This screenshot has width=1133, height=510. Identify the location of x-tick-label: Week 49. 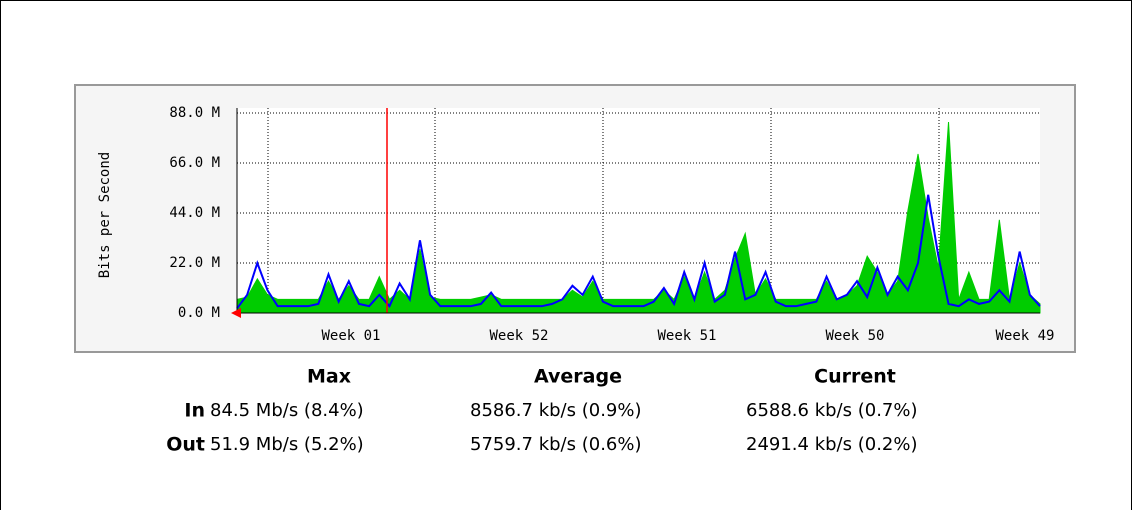
(1024, 336).